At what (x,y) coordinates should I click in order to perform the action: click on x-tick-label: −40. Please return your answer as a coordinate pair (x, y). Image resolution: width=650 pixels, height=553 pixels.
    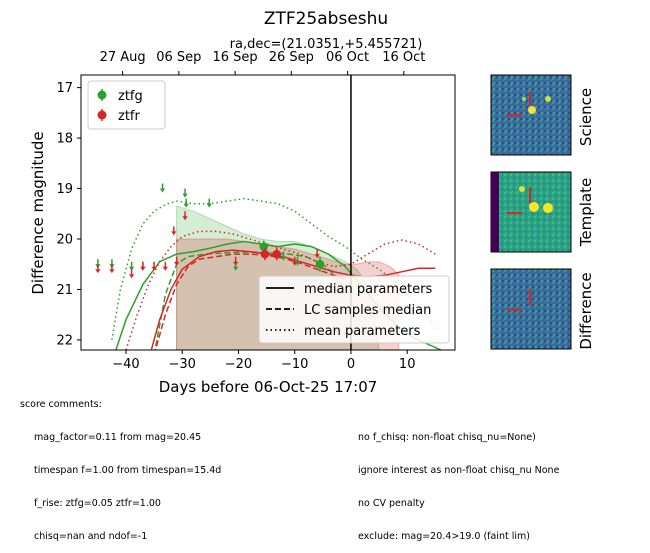
    Looking at the image, I should click on (125, 364).